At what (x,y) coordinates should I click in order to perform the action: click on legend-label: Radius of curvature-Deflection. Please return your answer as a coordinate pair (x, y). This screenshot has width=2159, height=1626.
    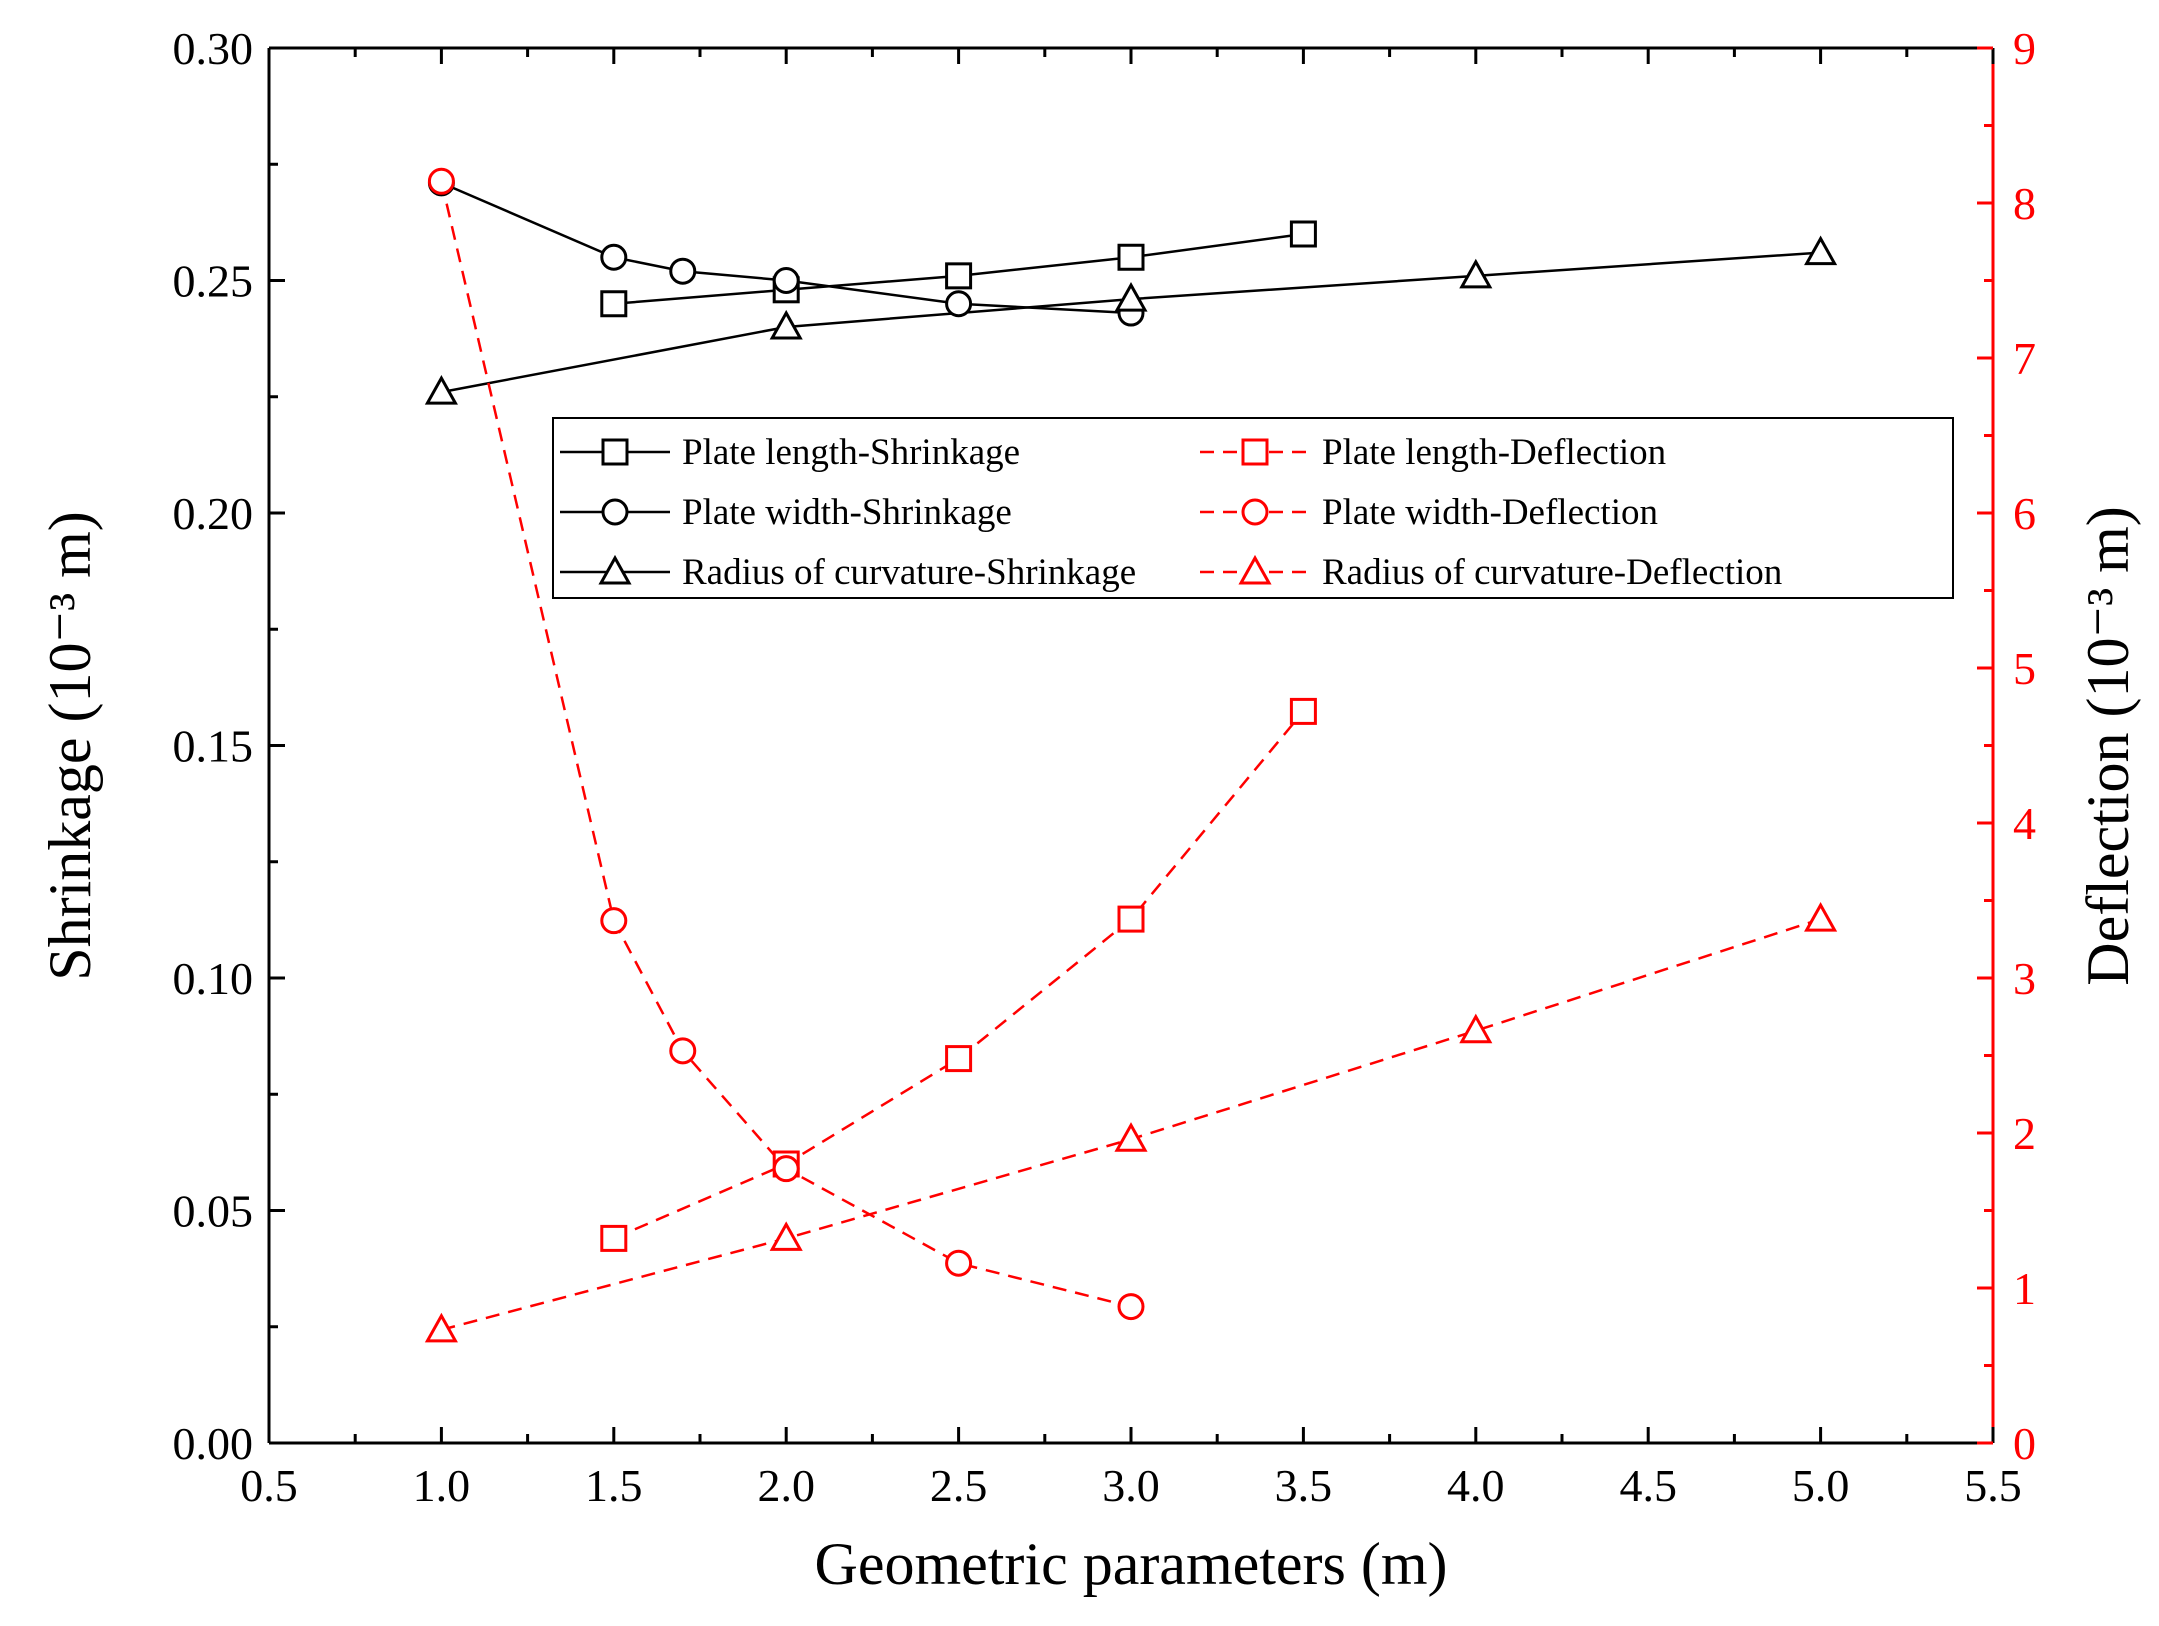
    Looking at the image, I should click on (1552, 572).